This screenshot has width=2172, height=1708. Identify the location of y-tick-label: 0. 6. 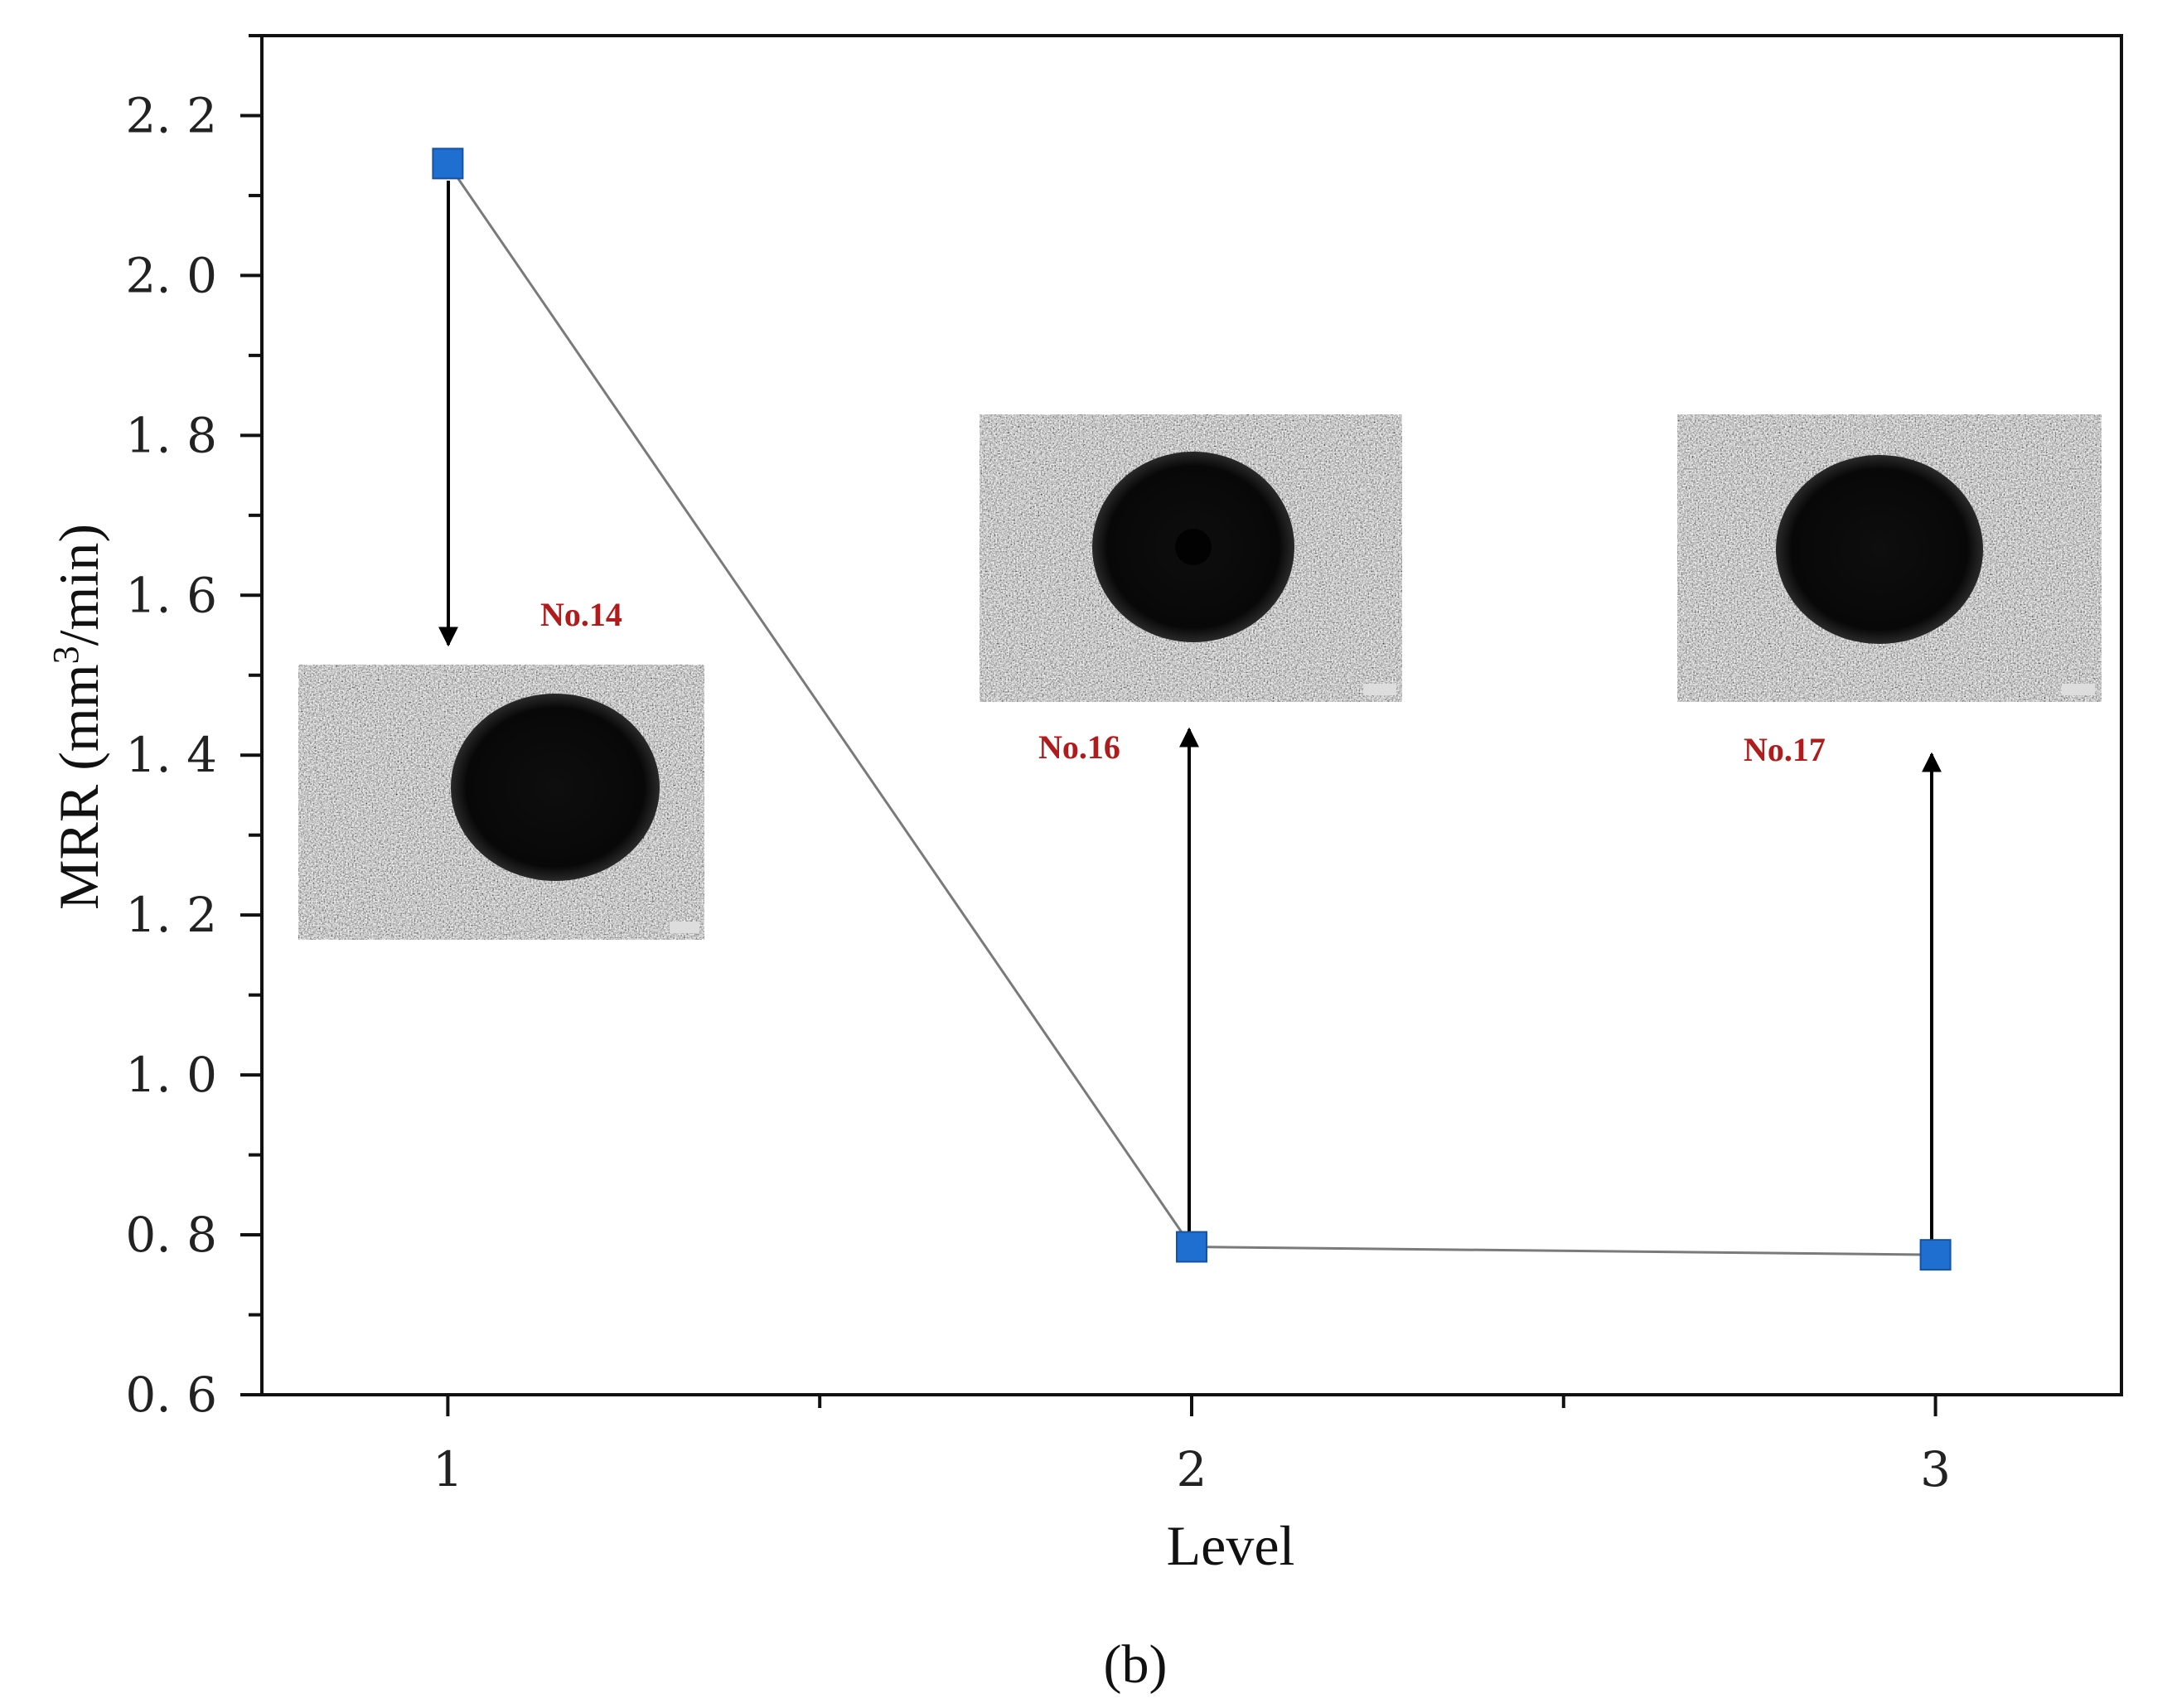
(171, 1395).